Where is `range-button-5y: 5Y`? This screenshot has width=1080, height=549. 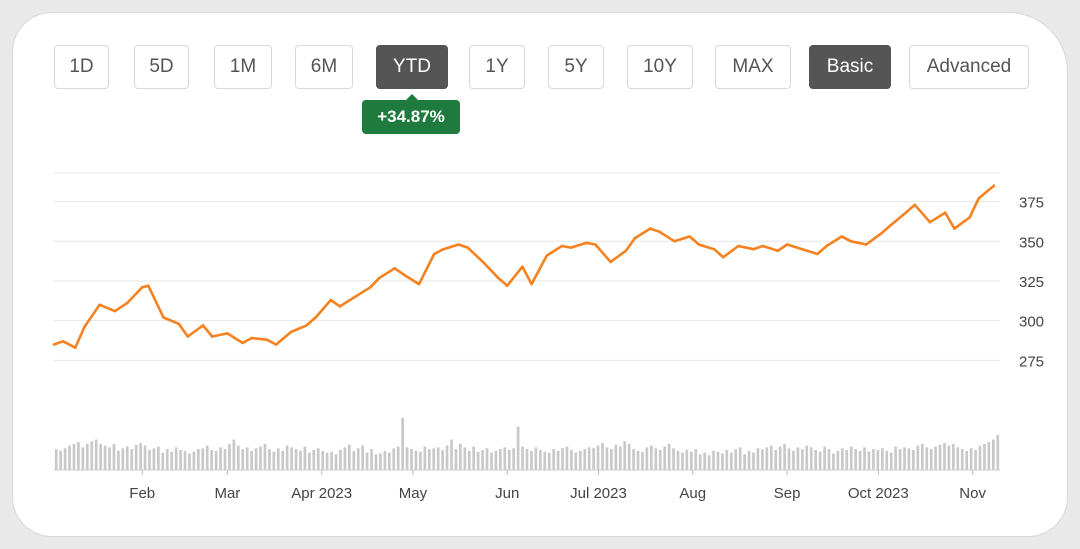
range-button-5y: 5Y is located at coordinates (576, 67).